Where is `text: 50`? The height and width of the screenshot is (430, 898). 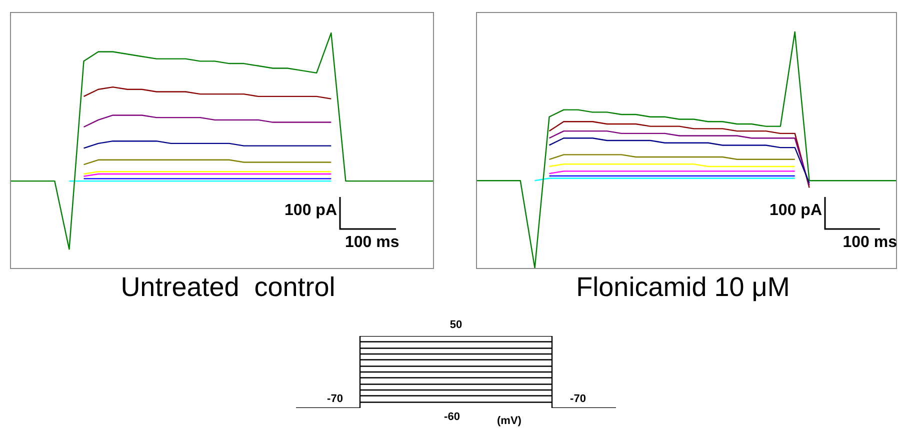
text: 50 is located at coordinates (456, 325).